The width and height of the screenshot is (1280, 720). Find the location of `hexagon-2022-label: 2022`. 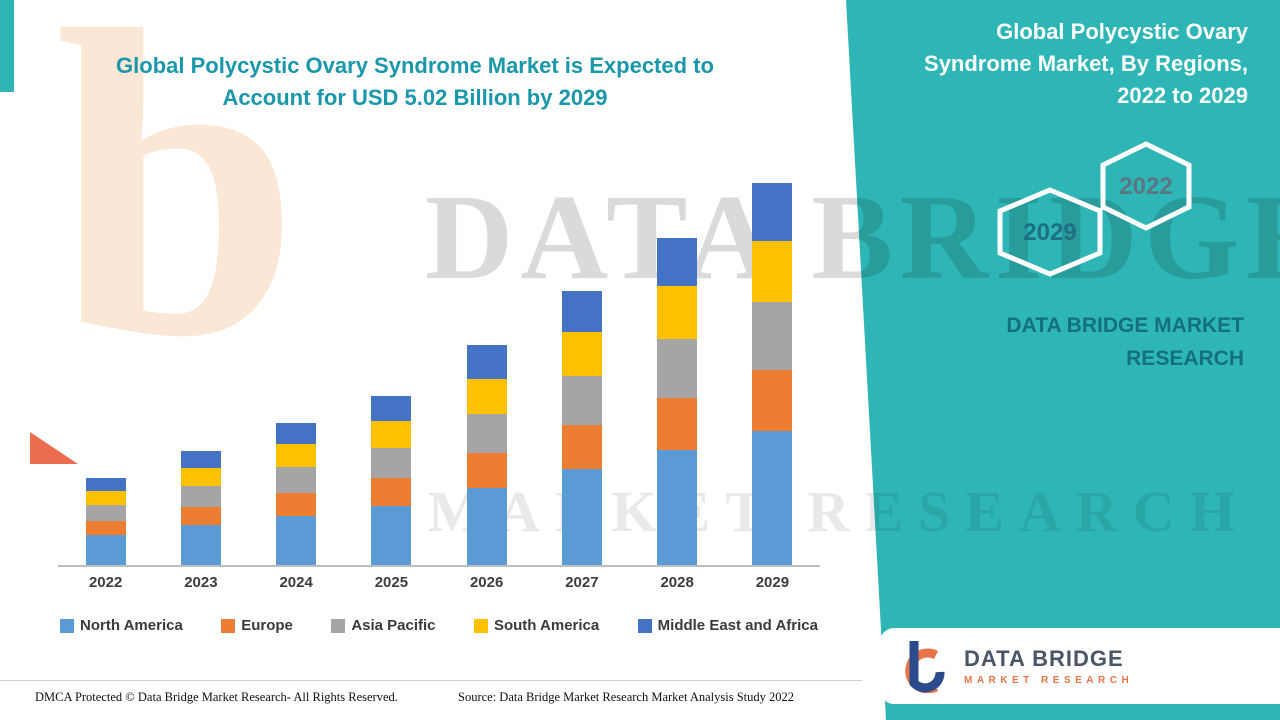

hexagon-2022-label: 2022 is located at coordinates (1145, 186).